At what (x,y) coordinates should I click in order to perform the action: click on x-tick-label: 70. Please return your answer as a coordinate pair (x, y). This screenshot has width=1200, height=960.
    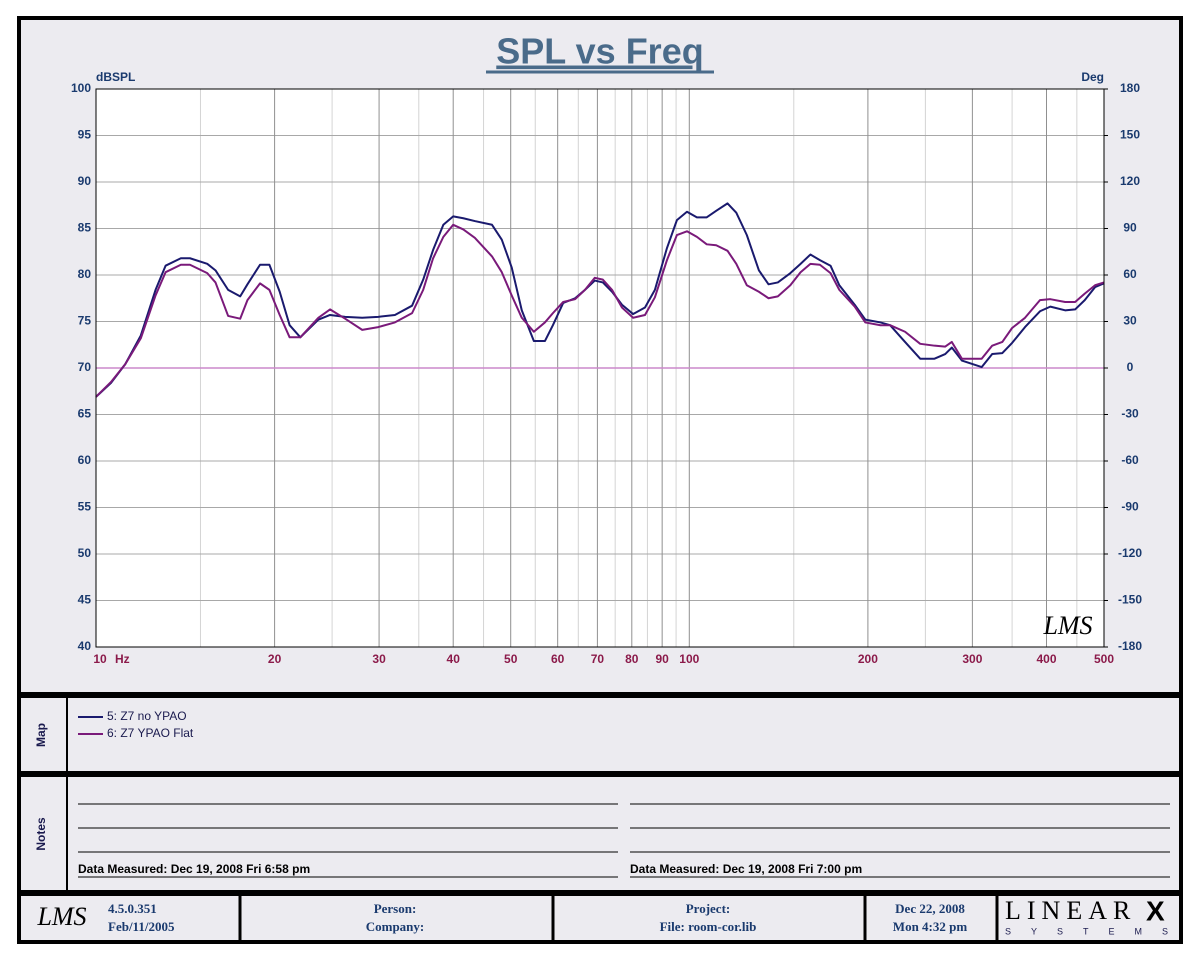
    Looking at the image, I should click on (598, 659).